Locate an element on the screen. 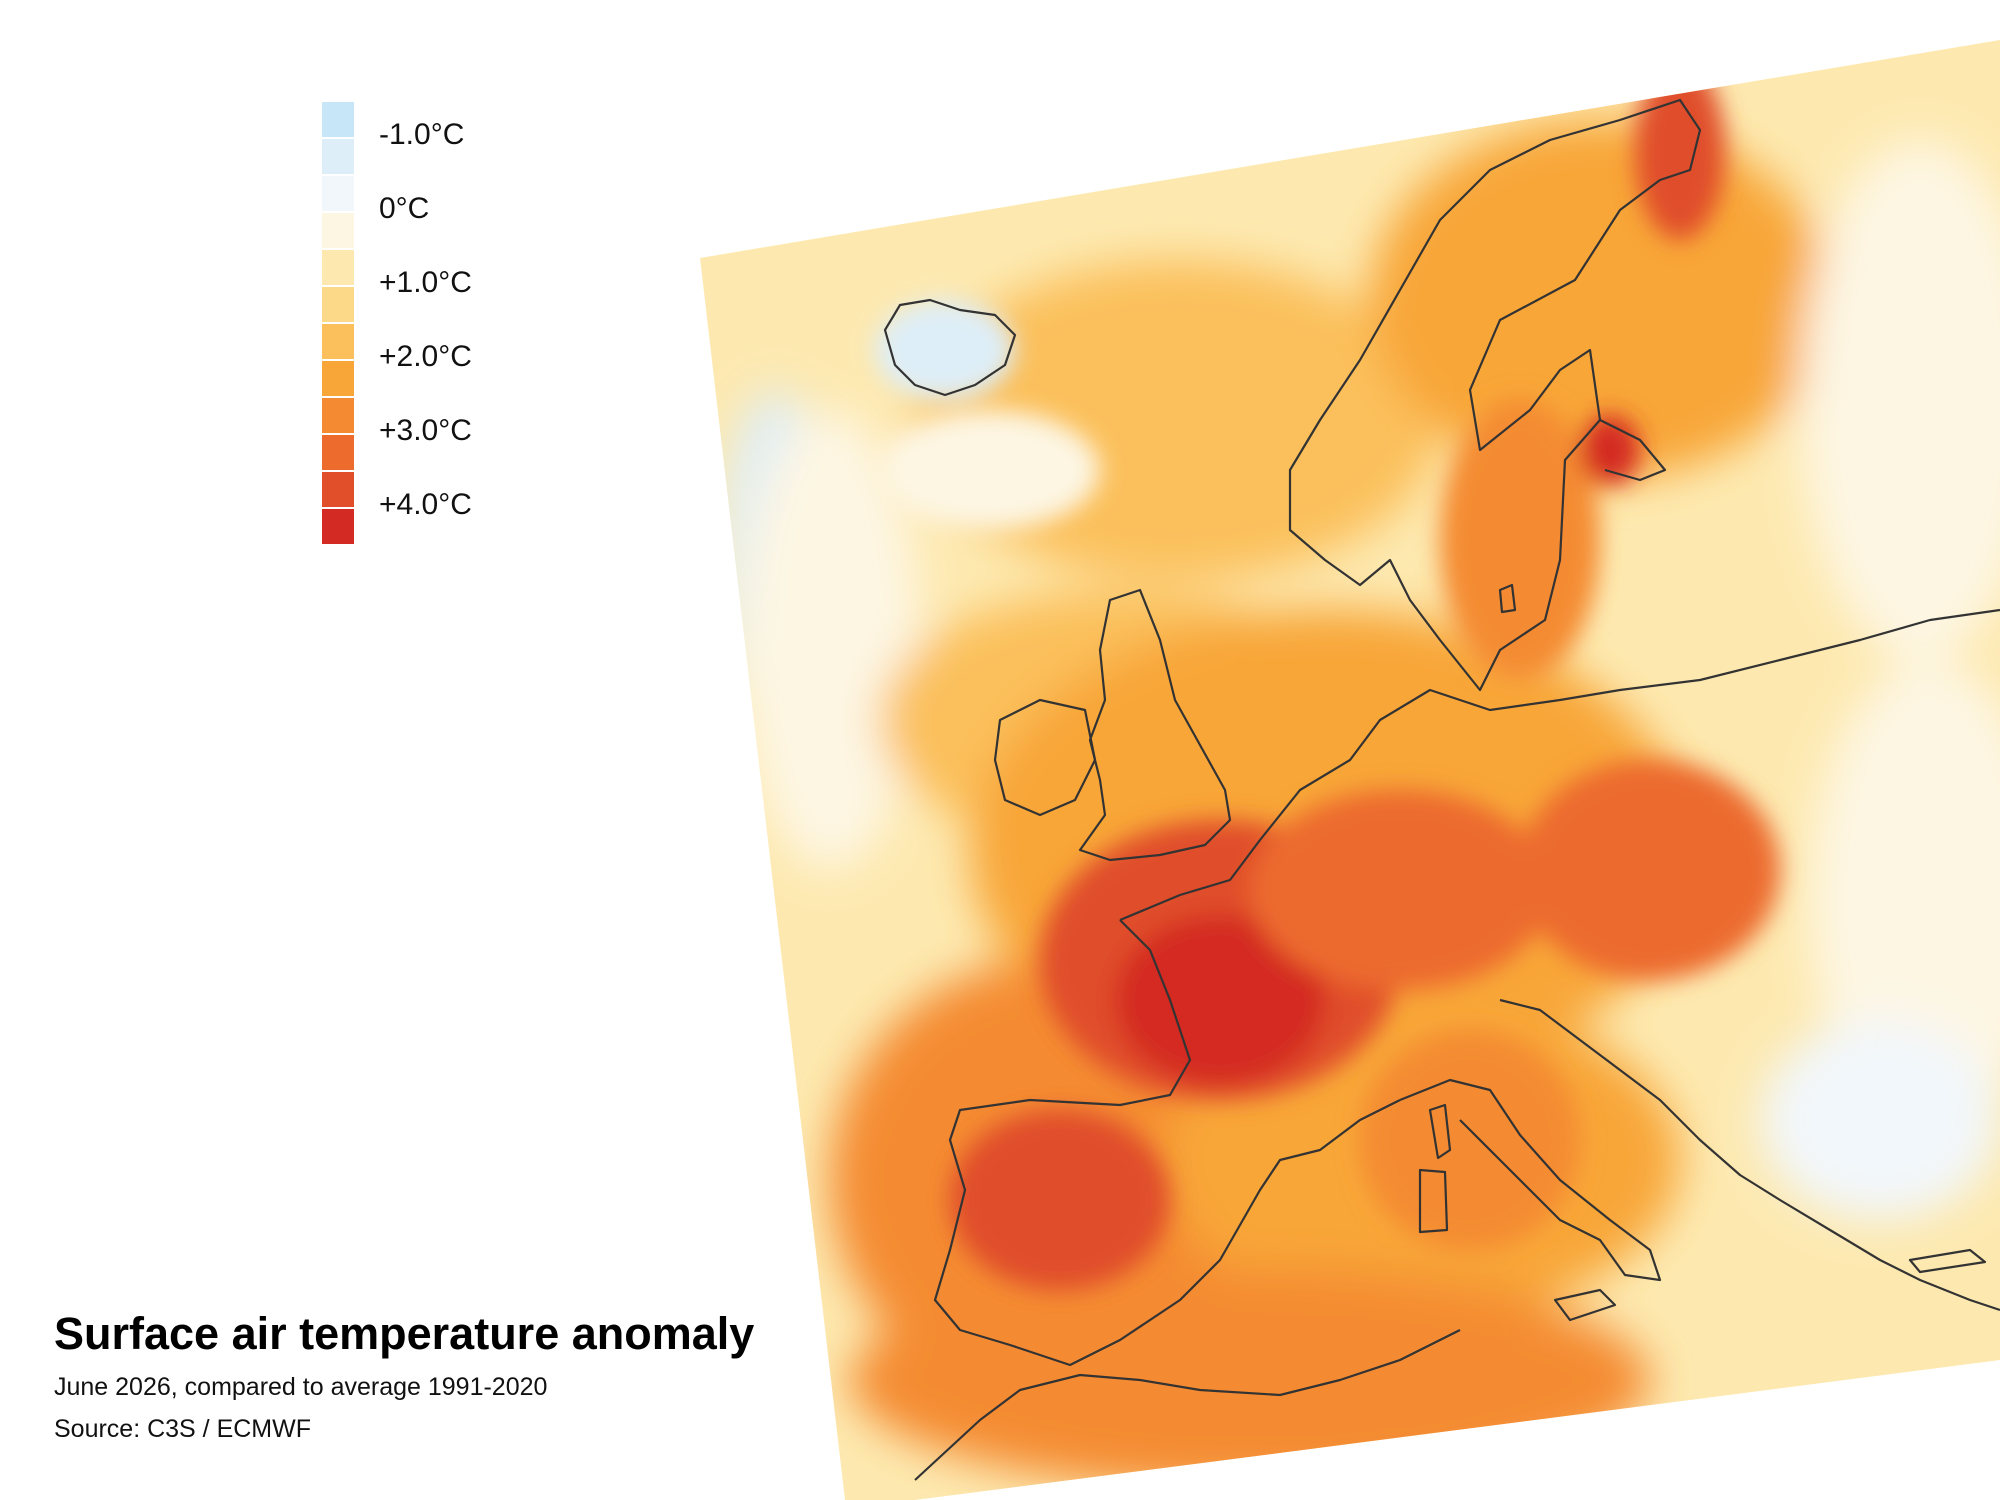 The image size is (2000, 1500). eastern-europe-neutral is located at coordinates (1905, 900).